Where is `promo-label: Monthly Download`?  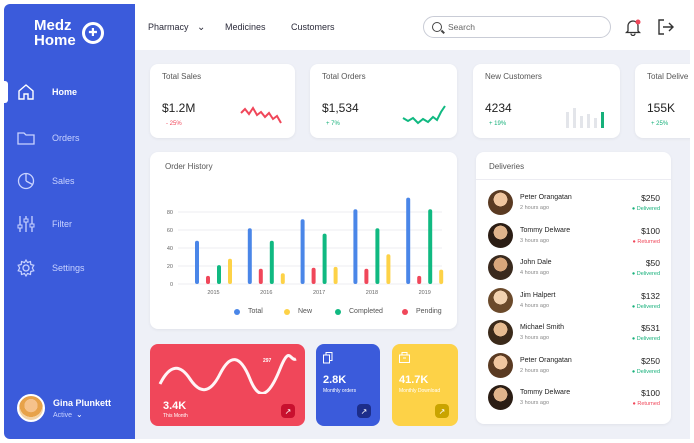
promo-label: Monthly Download is located at coordinates (420, 391).